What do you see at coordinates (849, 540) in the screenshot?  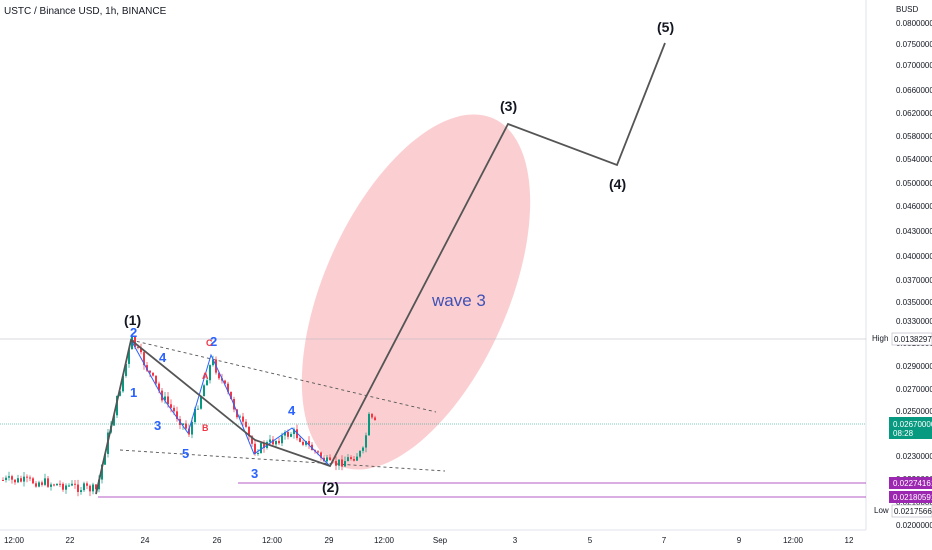 I see `x-tick-label: 12` at bounding box center [849, 540].